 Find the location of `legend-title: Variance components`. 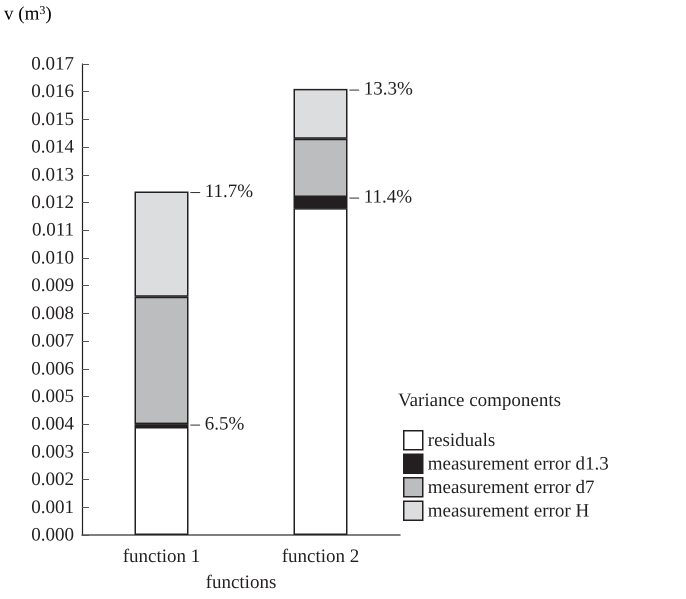

legend-title: Variance components is located at coordinates (480, 400).